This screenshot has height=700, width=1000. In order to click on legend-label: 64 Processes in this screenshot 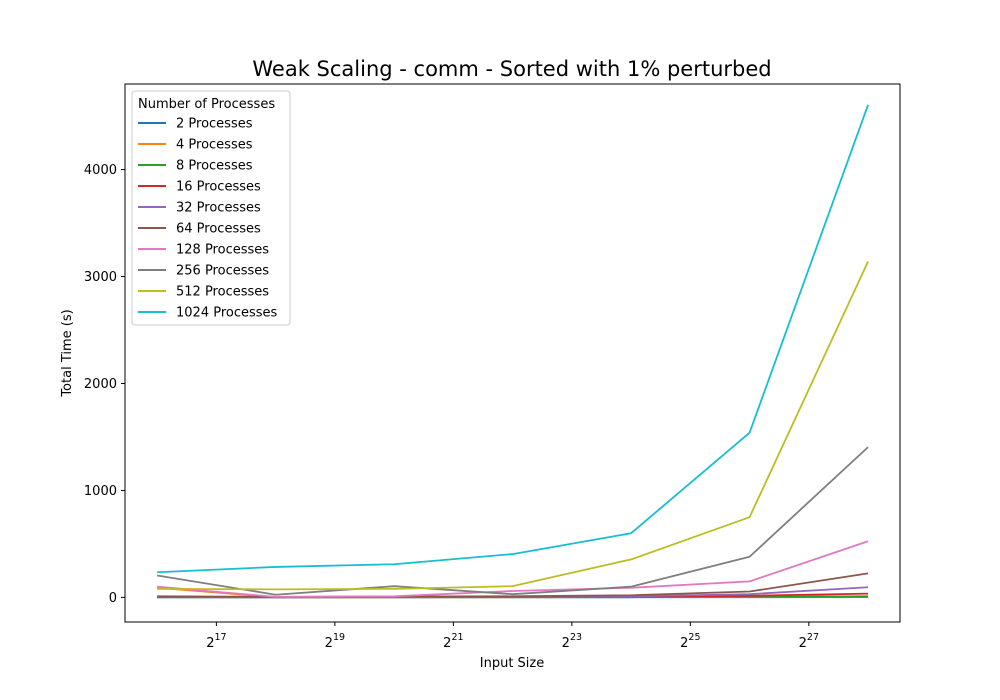, I will do `click(218, 229)`.